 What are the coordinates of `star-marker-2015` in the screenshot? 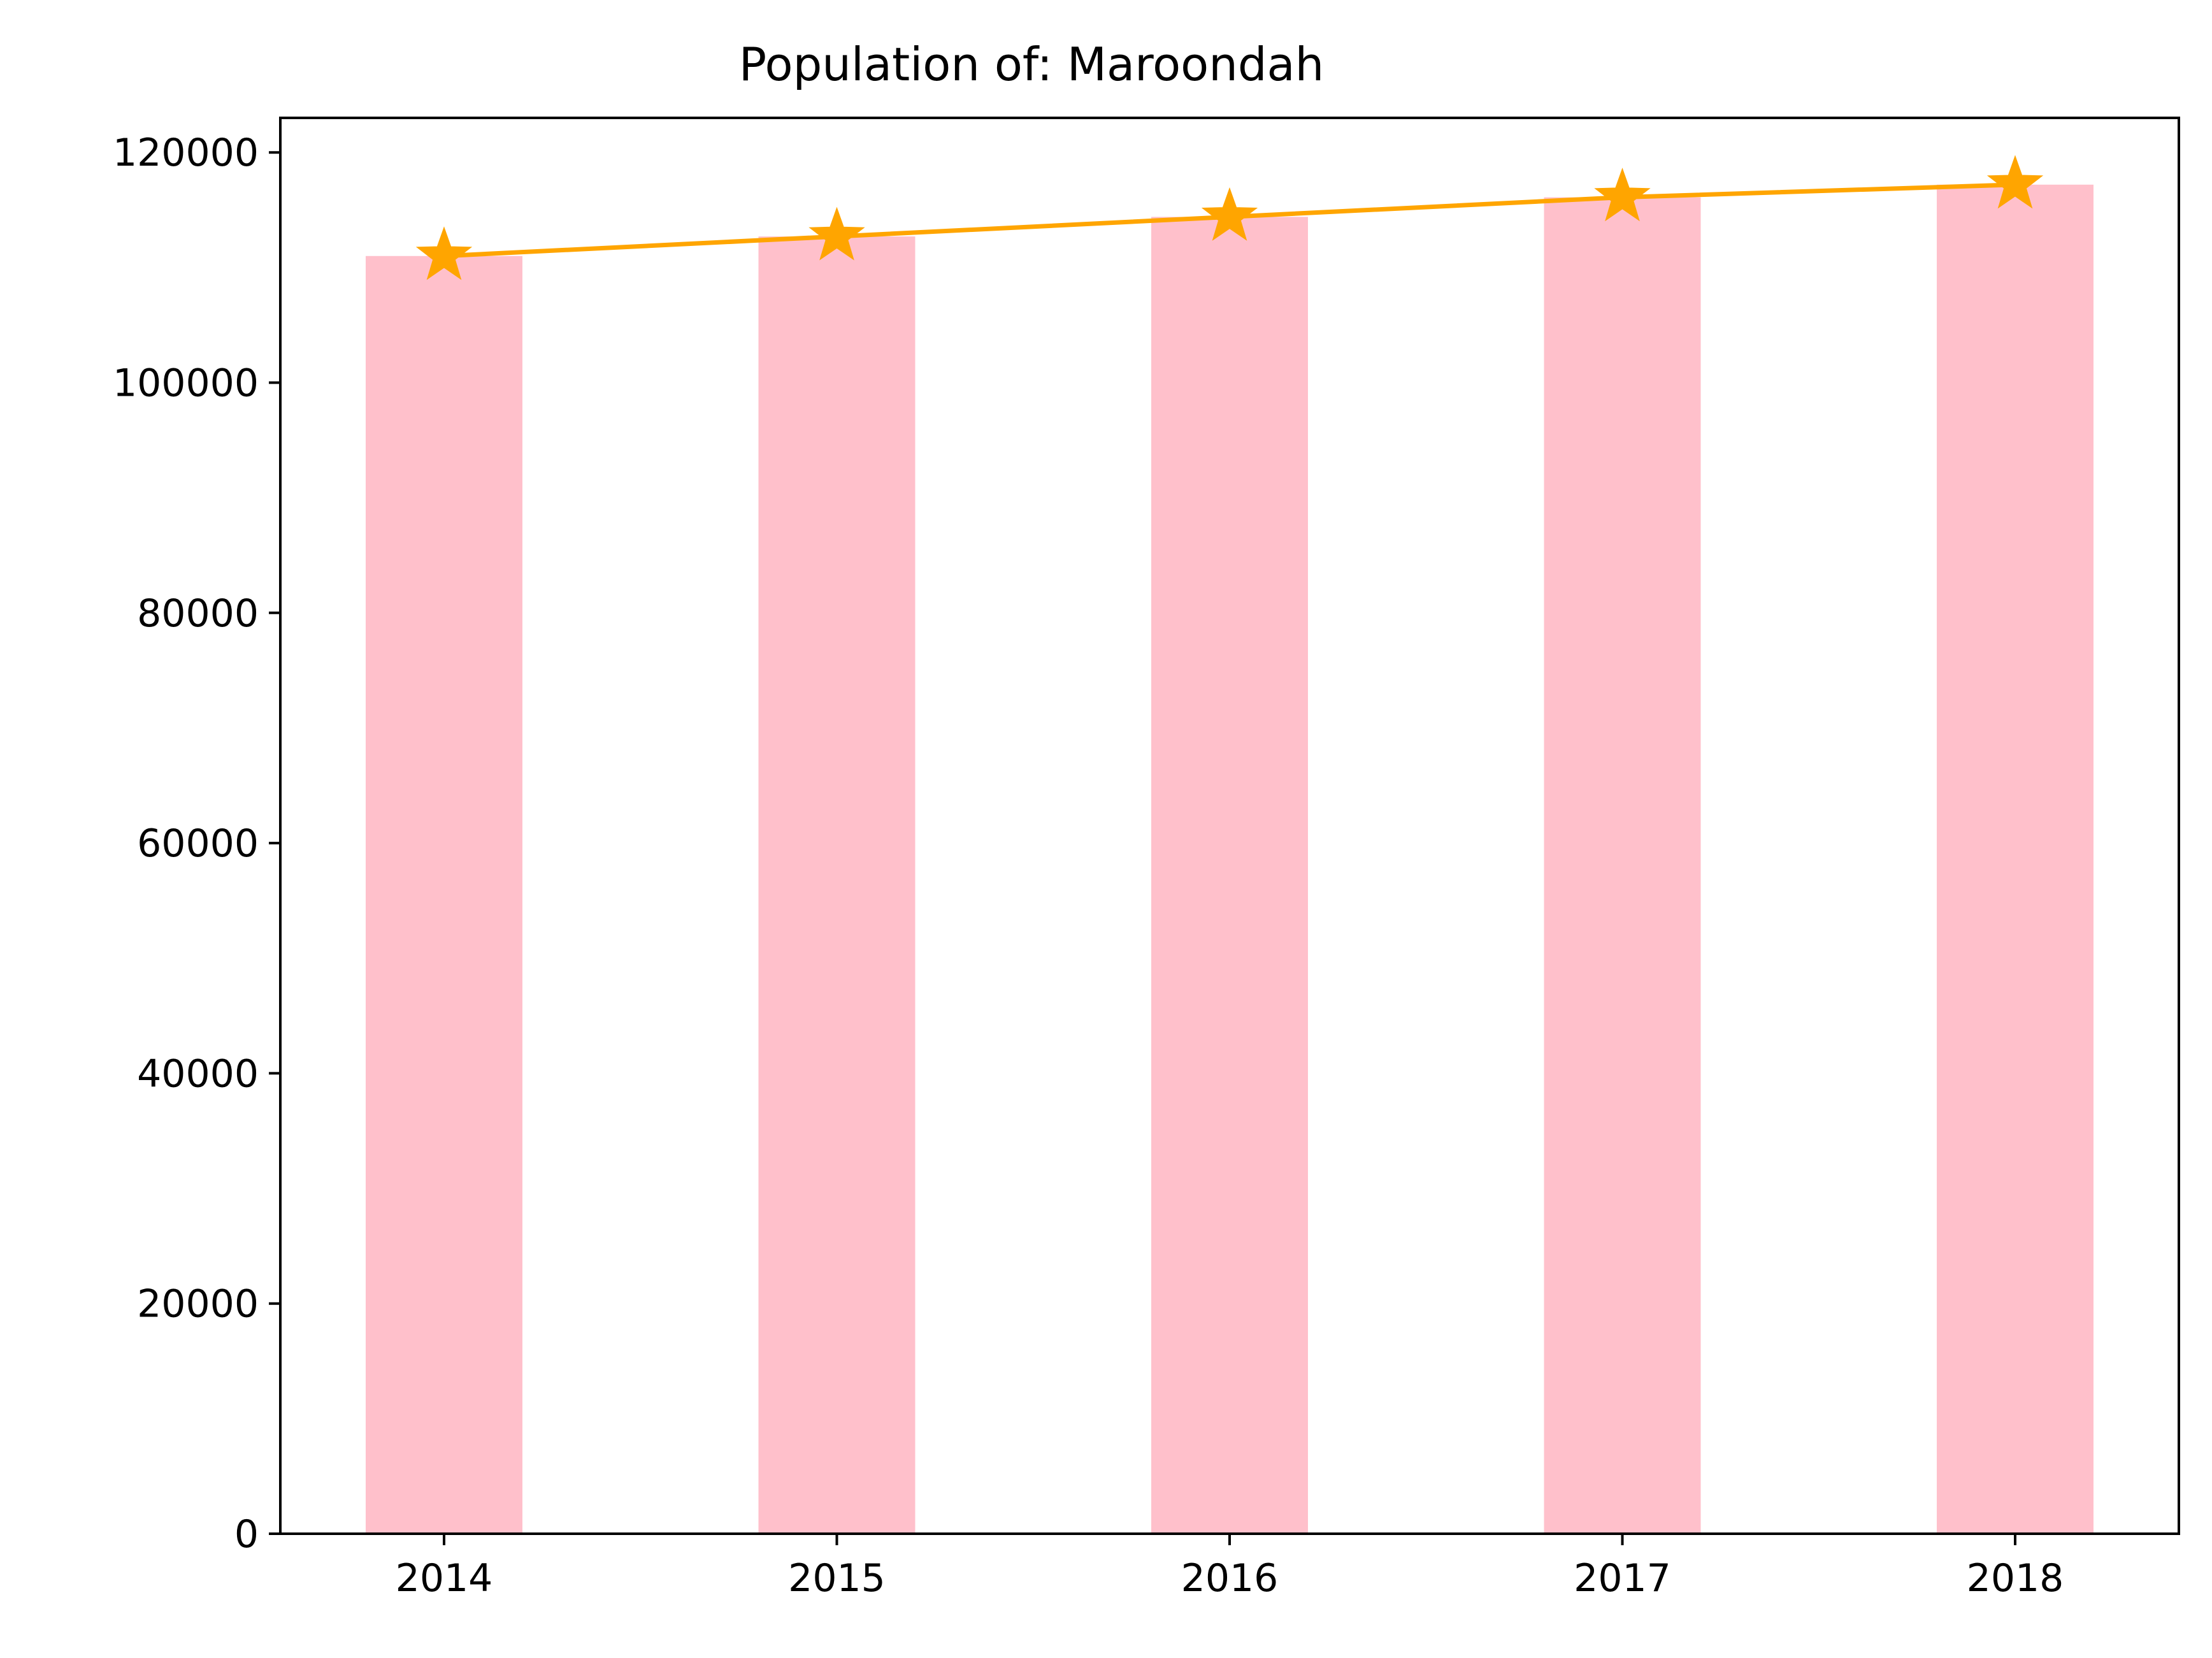 It's located at (836, 233).